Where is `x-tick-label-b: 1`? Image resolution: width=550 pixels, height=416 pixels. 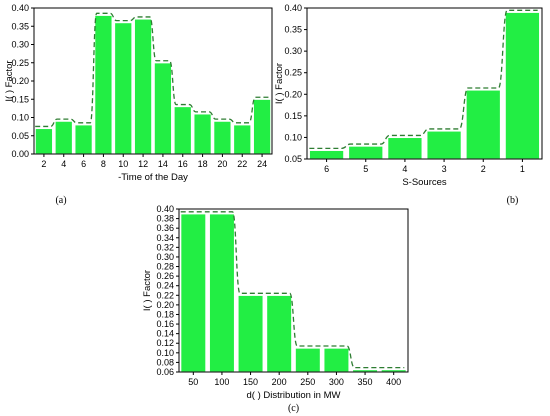 x-tick-label-b: 1 is located at coordinates (522, 169).